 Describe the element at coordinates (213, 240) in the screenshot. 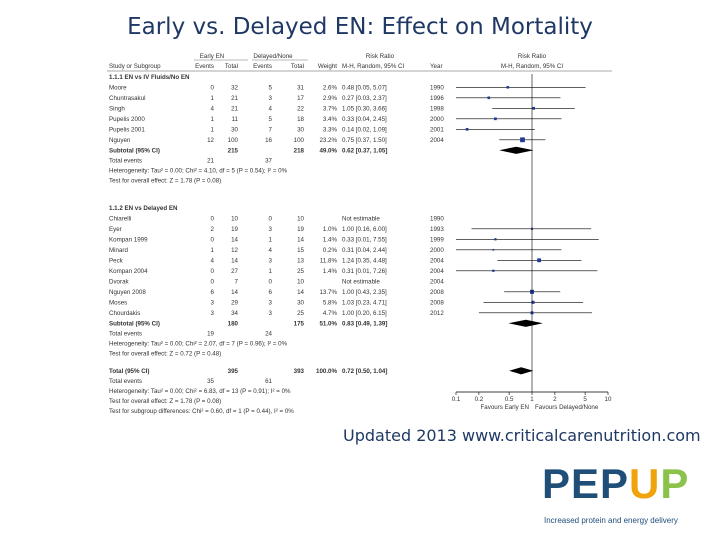

I see `subgroup-2-study-3-events-early: 0` at that location.